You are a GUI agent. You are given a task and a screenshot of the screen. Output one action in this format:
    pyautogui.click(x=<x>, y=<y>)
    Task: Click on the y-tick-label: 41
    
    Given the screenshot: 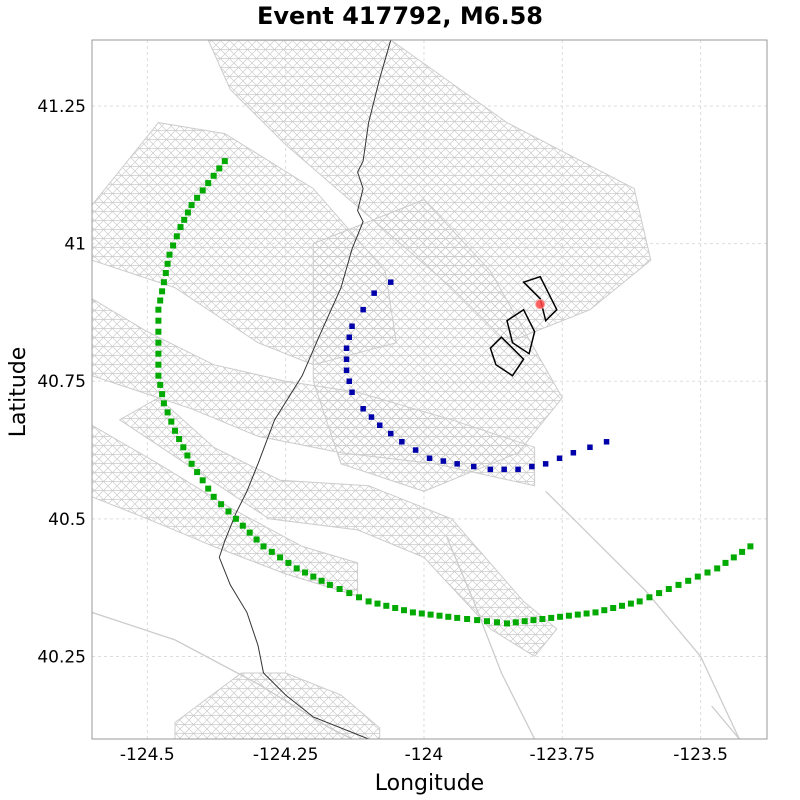 What is the action you would take?
    pyautogui.click(x=75, y=245)
    